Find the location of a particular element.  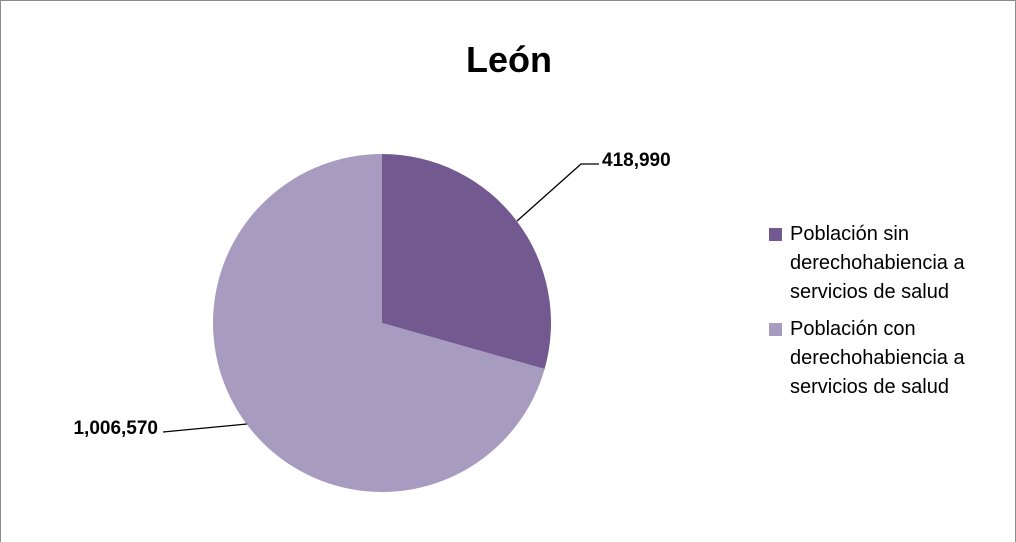

leader-line-sin is located at coordinates (557, 192).